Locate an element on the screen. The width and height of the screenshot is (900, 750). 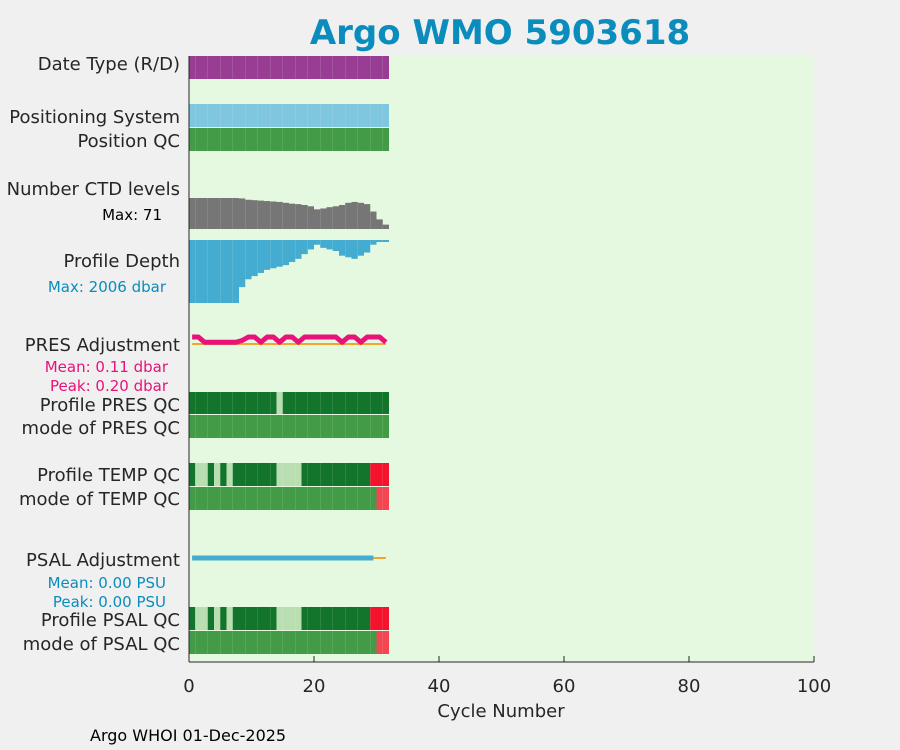
label-mode-pres-qc: mode of PRES QC is located at coordinates (101, 428).